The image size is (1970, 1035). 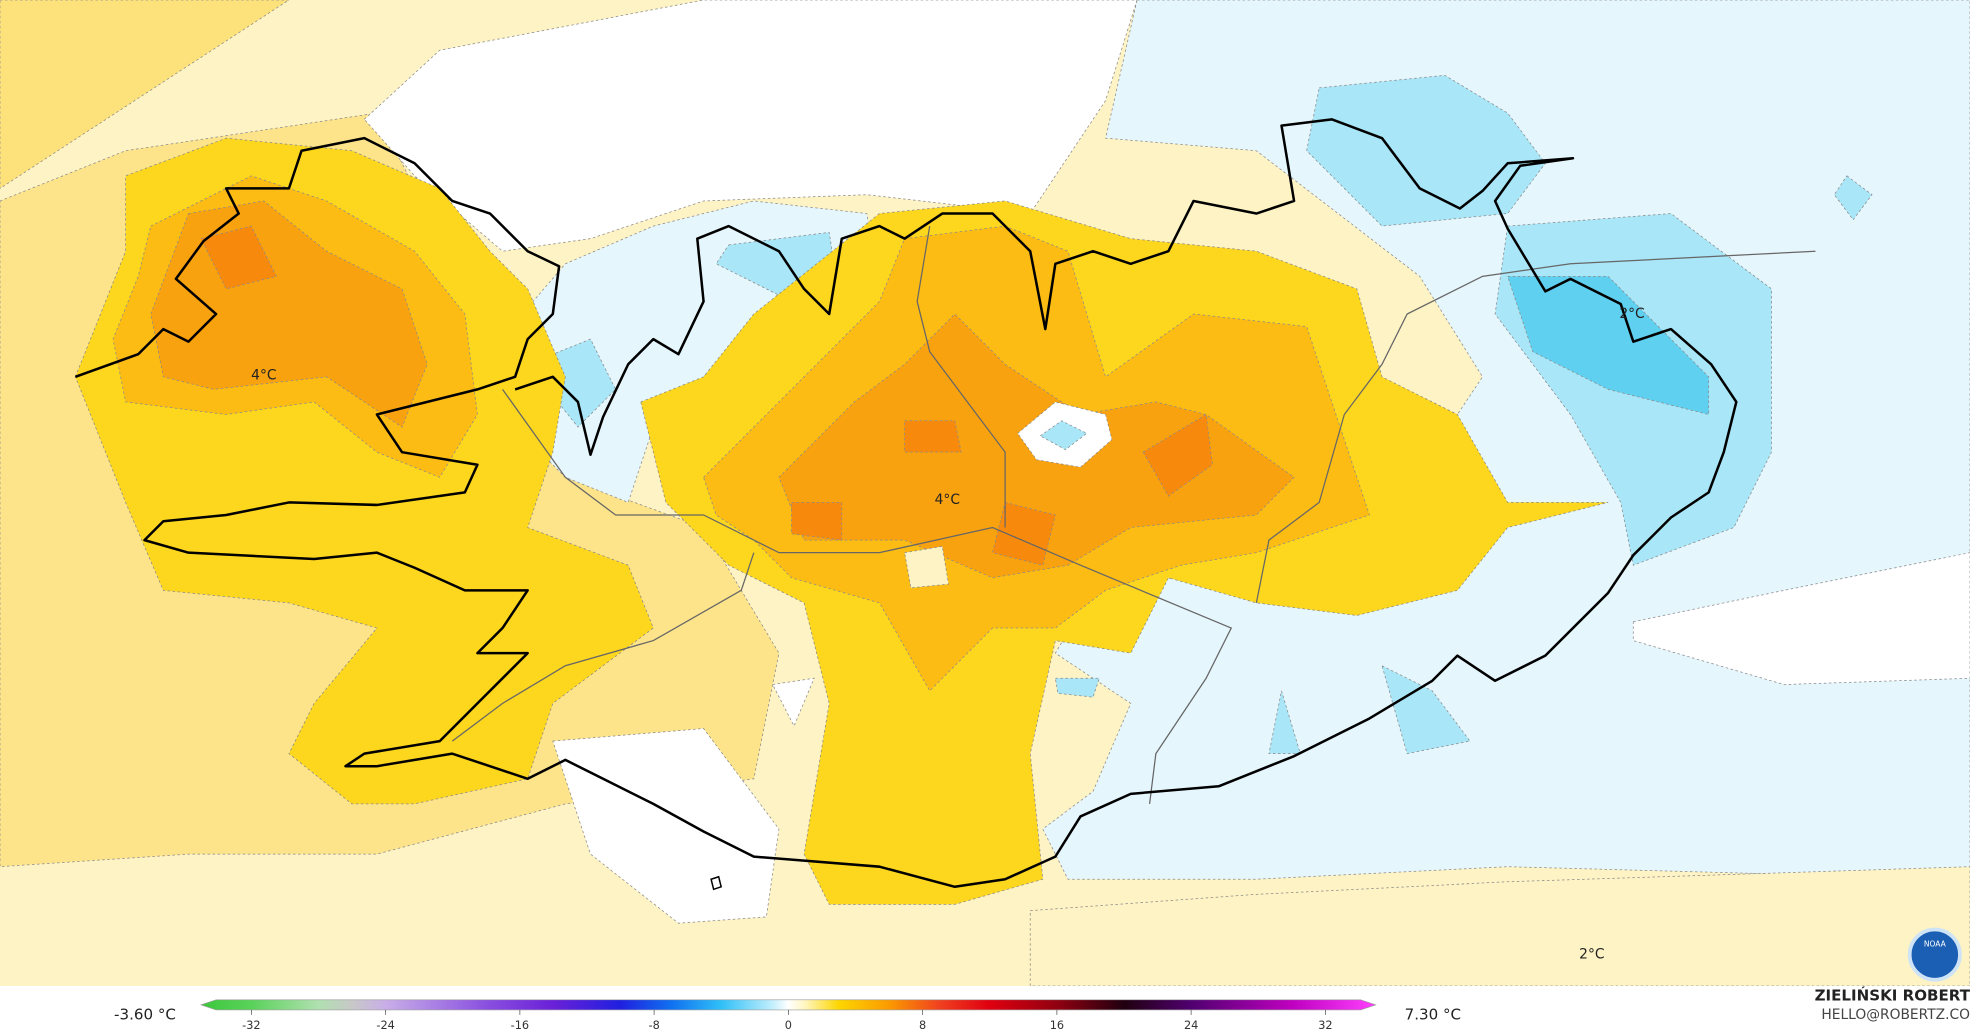 What do you see at coordinates (716, 883) in the screenshot?
I see `island` at bounding box center [716, 883].